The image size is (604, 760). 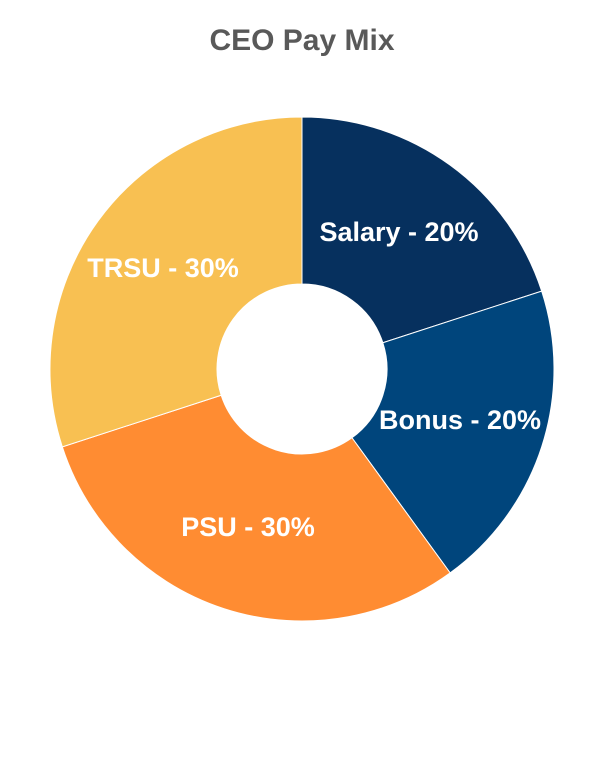 I want to click on slice-salary, so click(x=422, y=230).